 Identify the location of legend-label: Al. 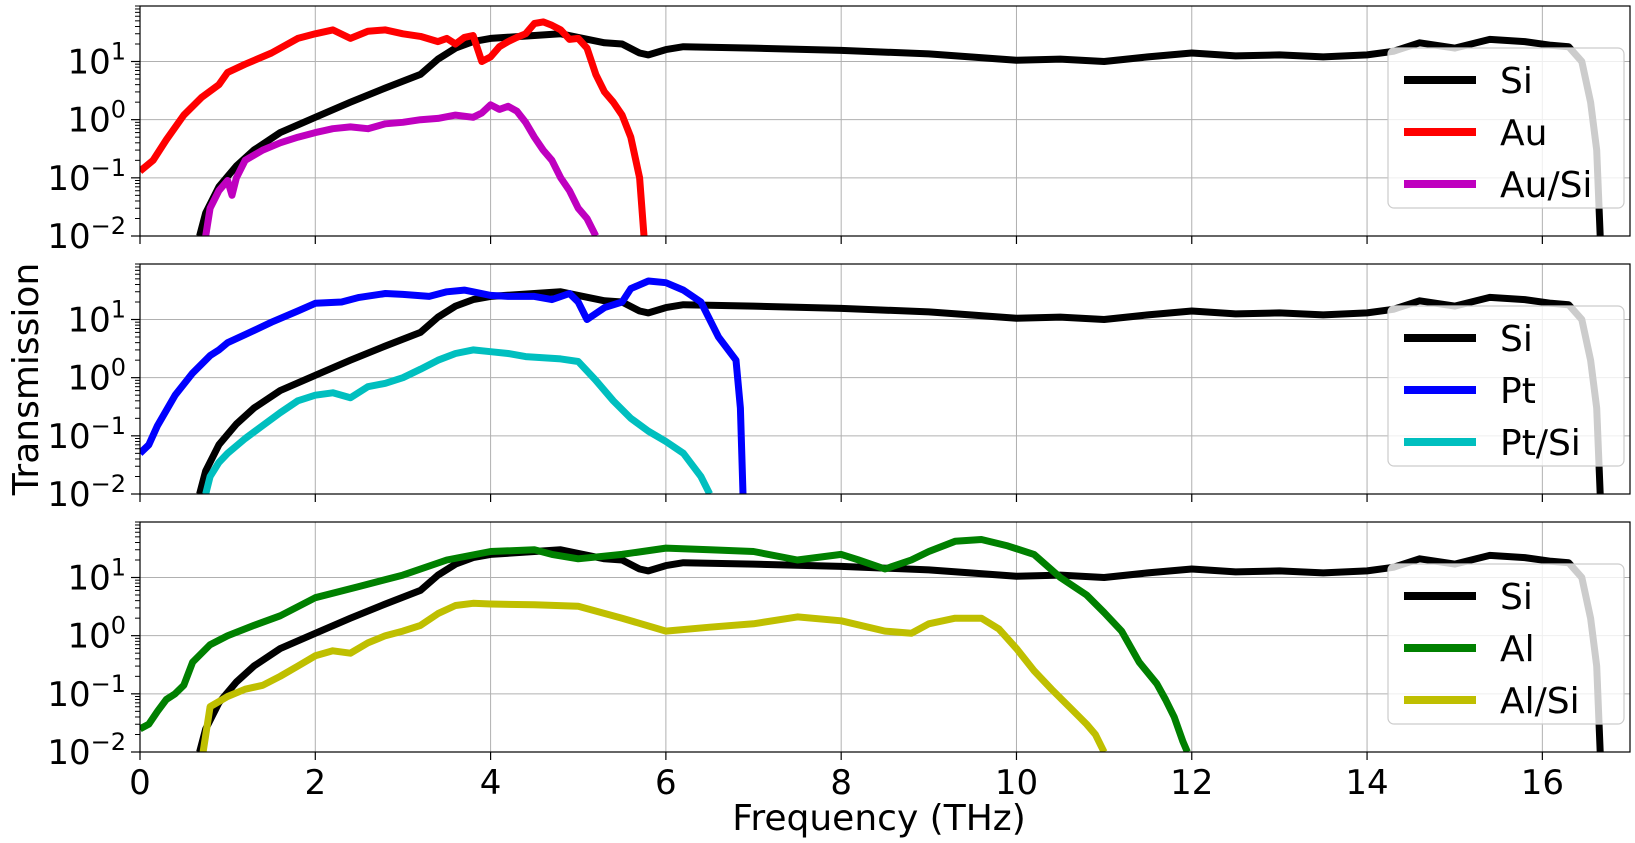
(1517, 649).